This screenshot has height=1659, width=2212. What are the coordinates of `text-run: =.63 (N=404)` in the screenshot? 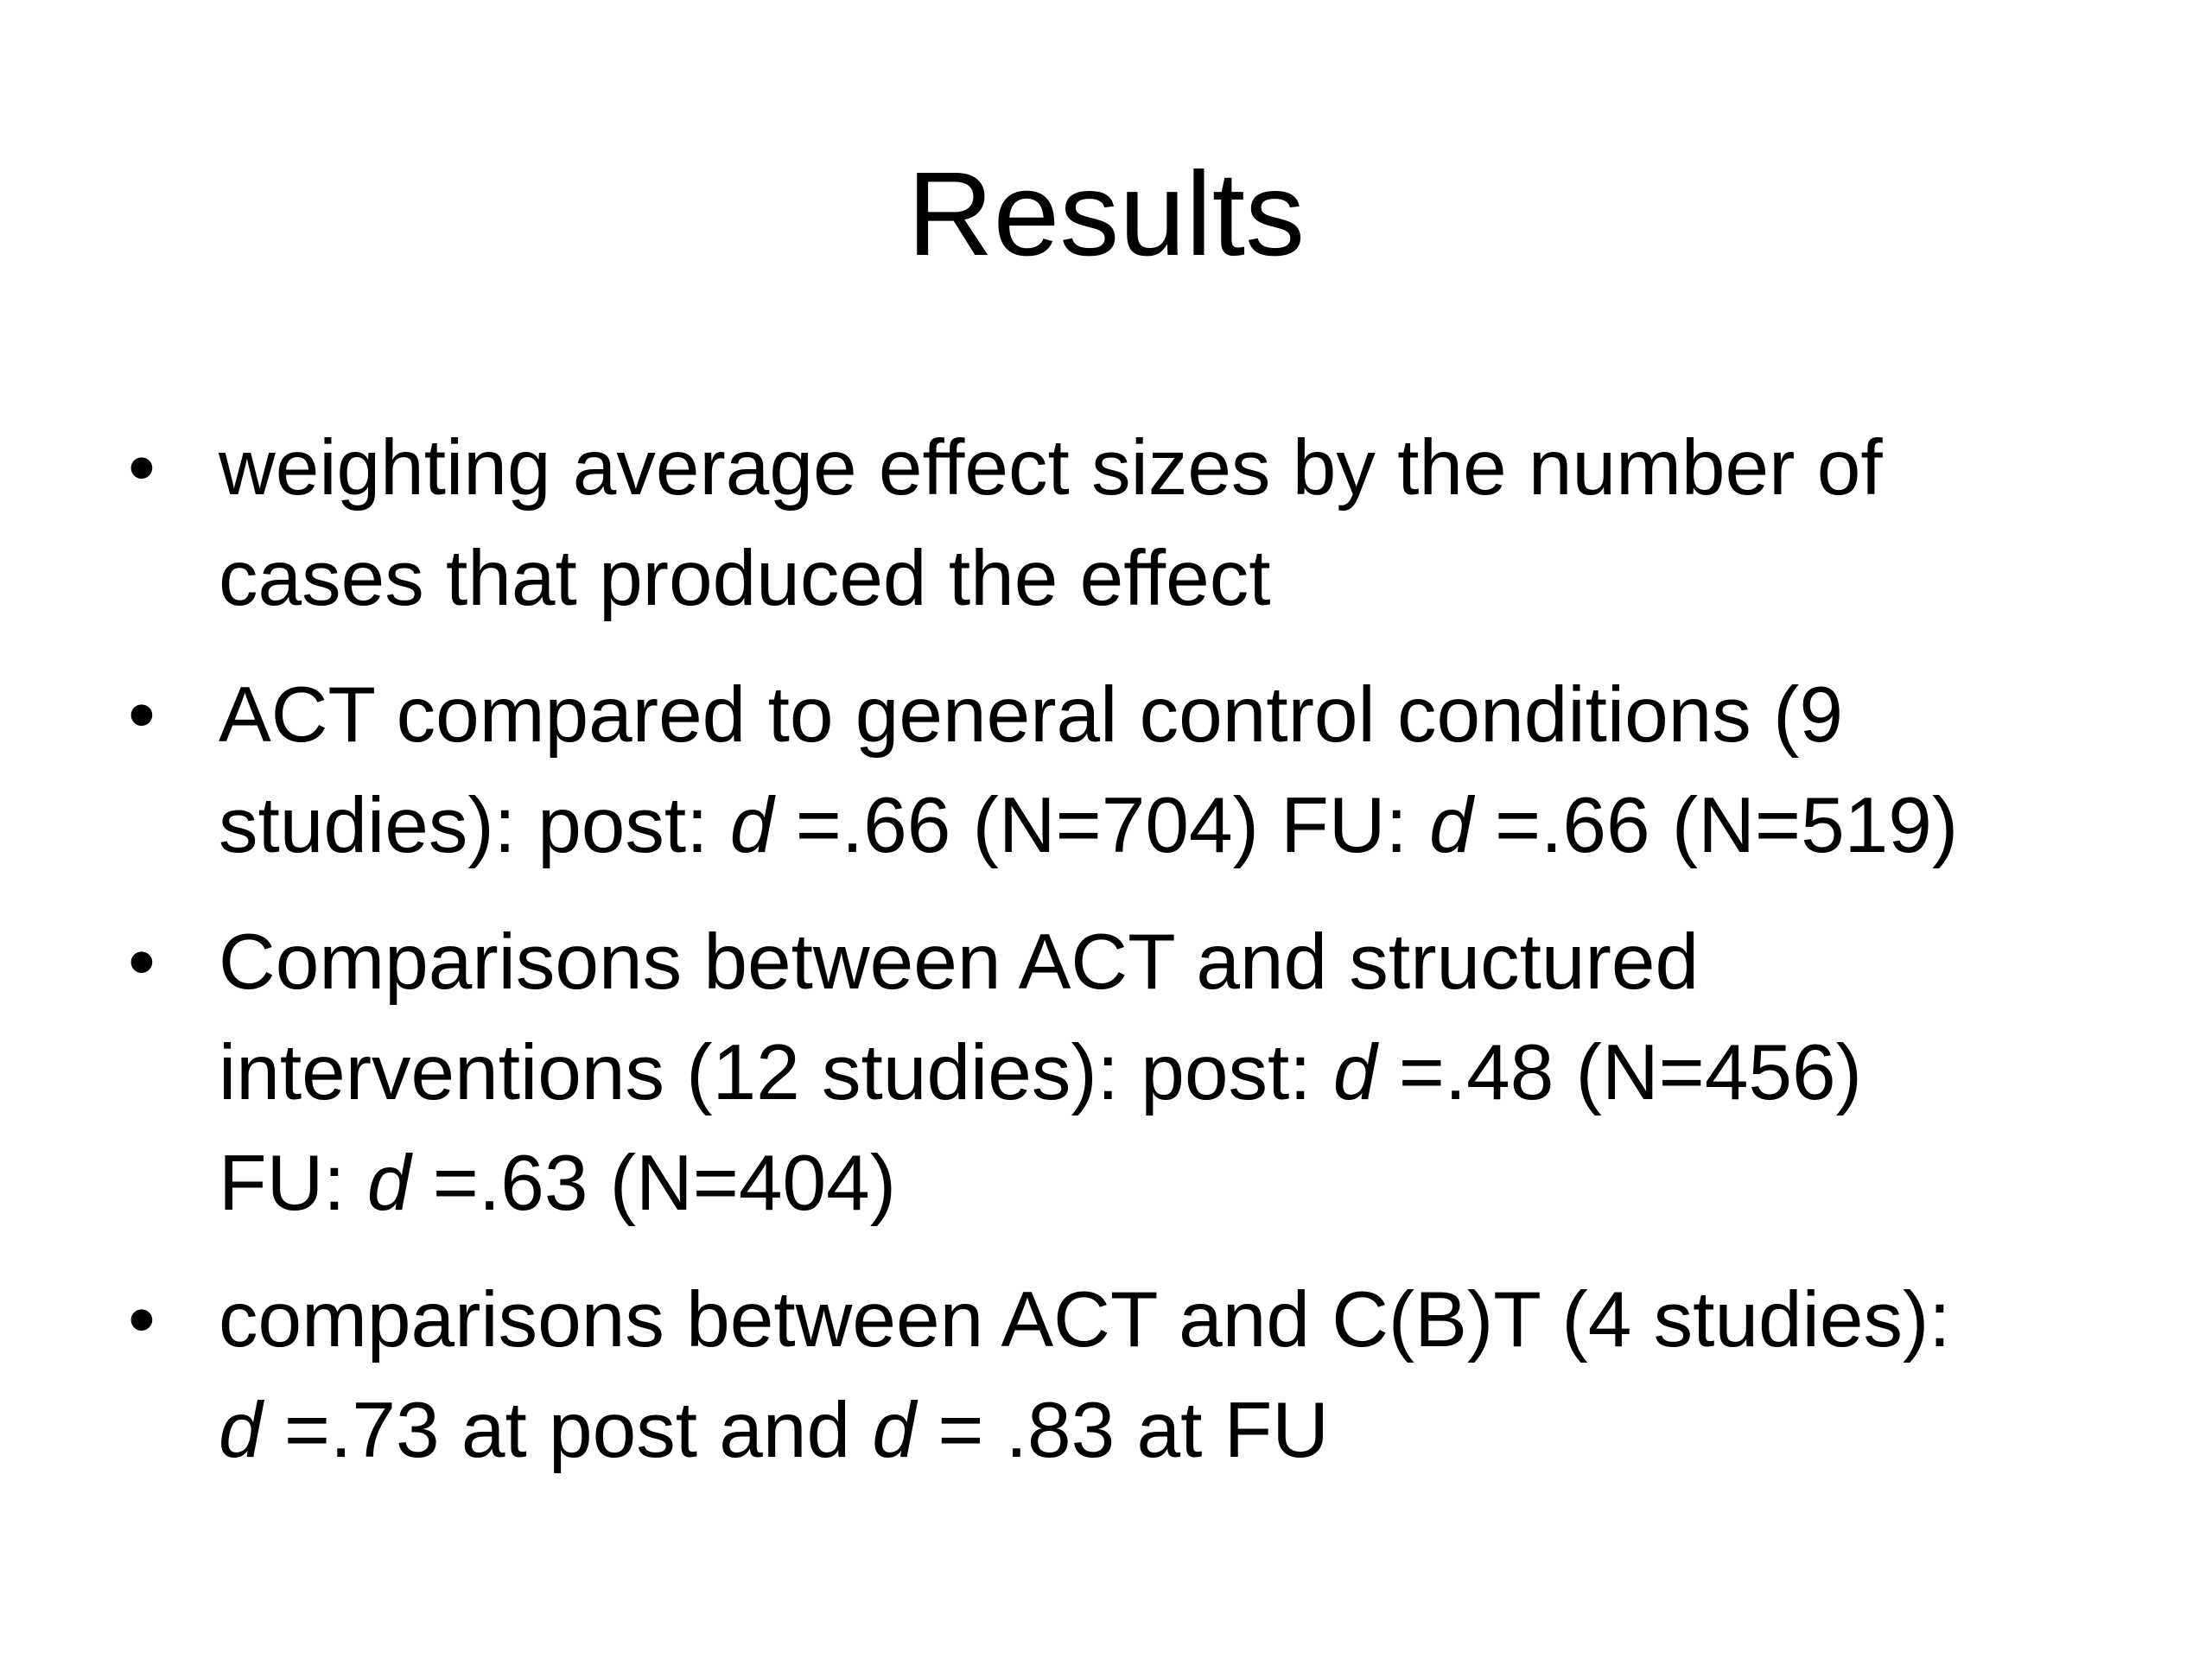 It's located at (653, 1183).